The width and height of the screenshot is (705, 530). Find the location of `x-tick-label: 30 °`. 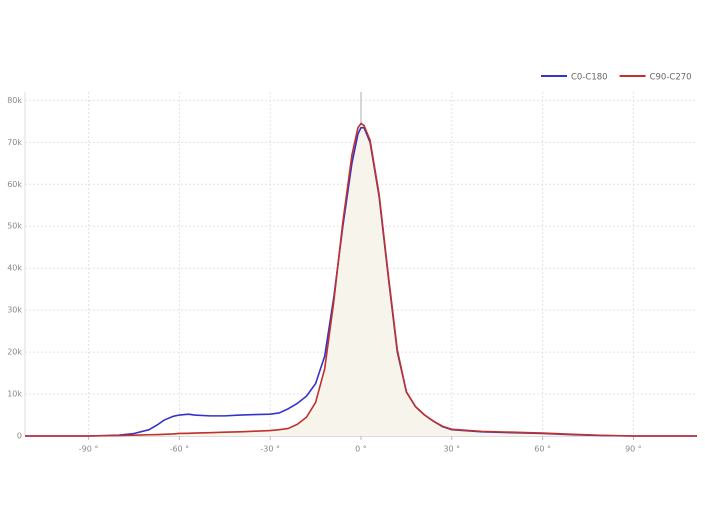

x-tick-label: 30 ° is located at coordinates (451, 449).